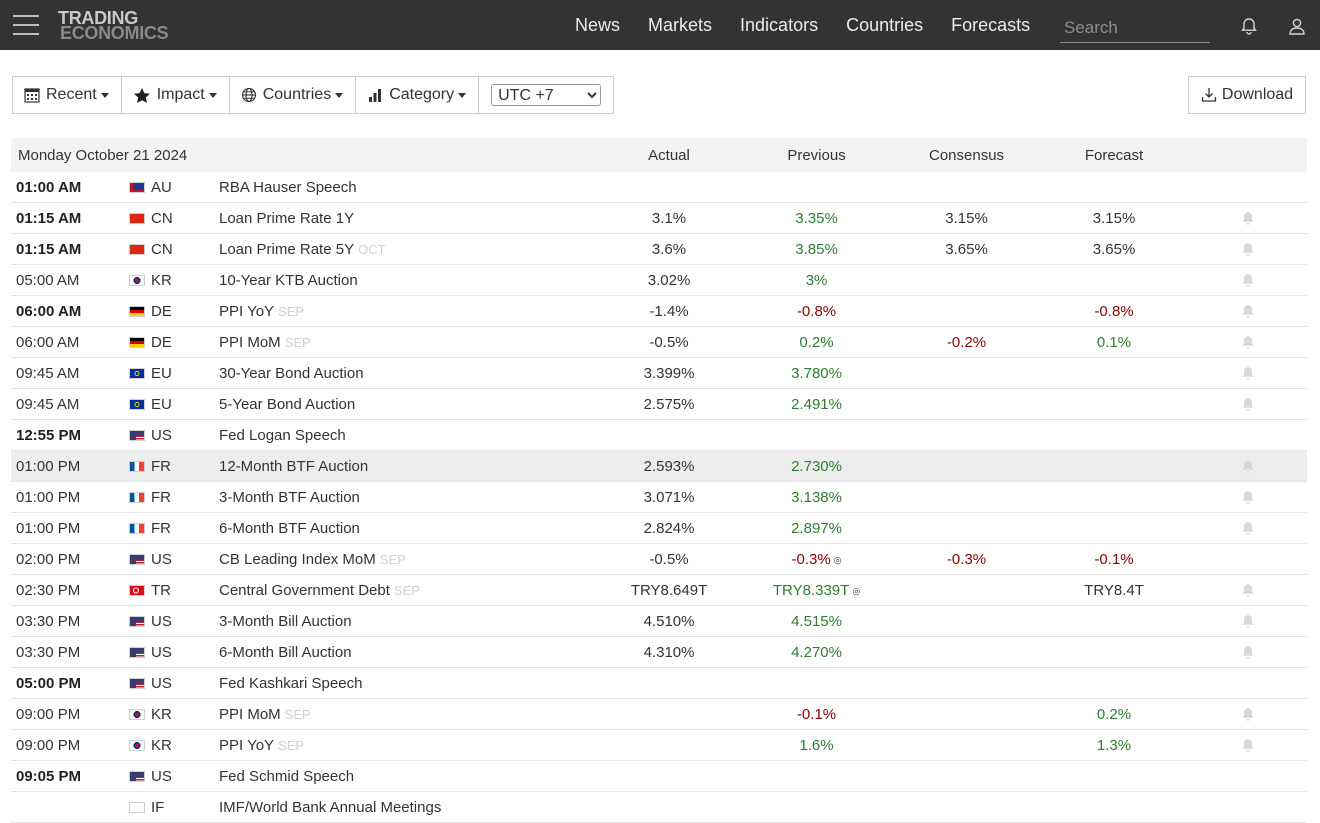 The height and width of the screenshot is (823, 1320). What do you see at coordinates (659, 745) in the screenshot?
I see `table-row: 09:00 PM KR PPI YoY SEP 1.6% 1.3%` at bounding box center [659, 745].